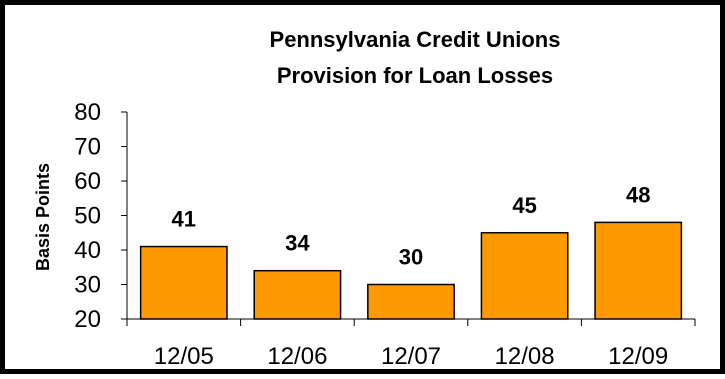  Describe the element at coordinates (638, 356) in the screenshot. I see `x-tick-label: 12/09` at that location.